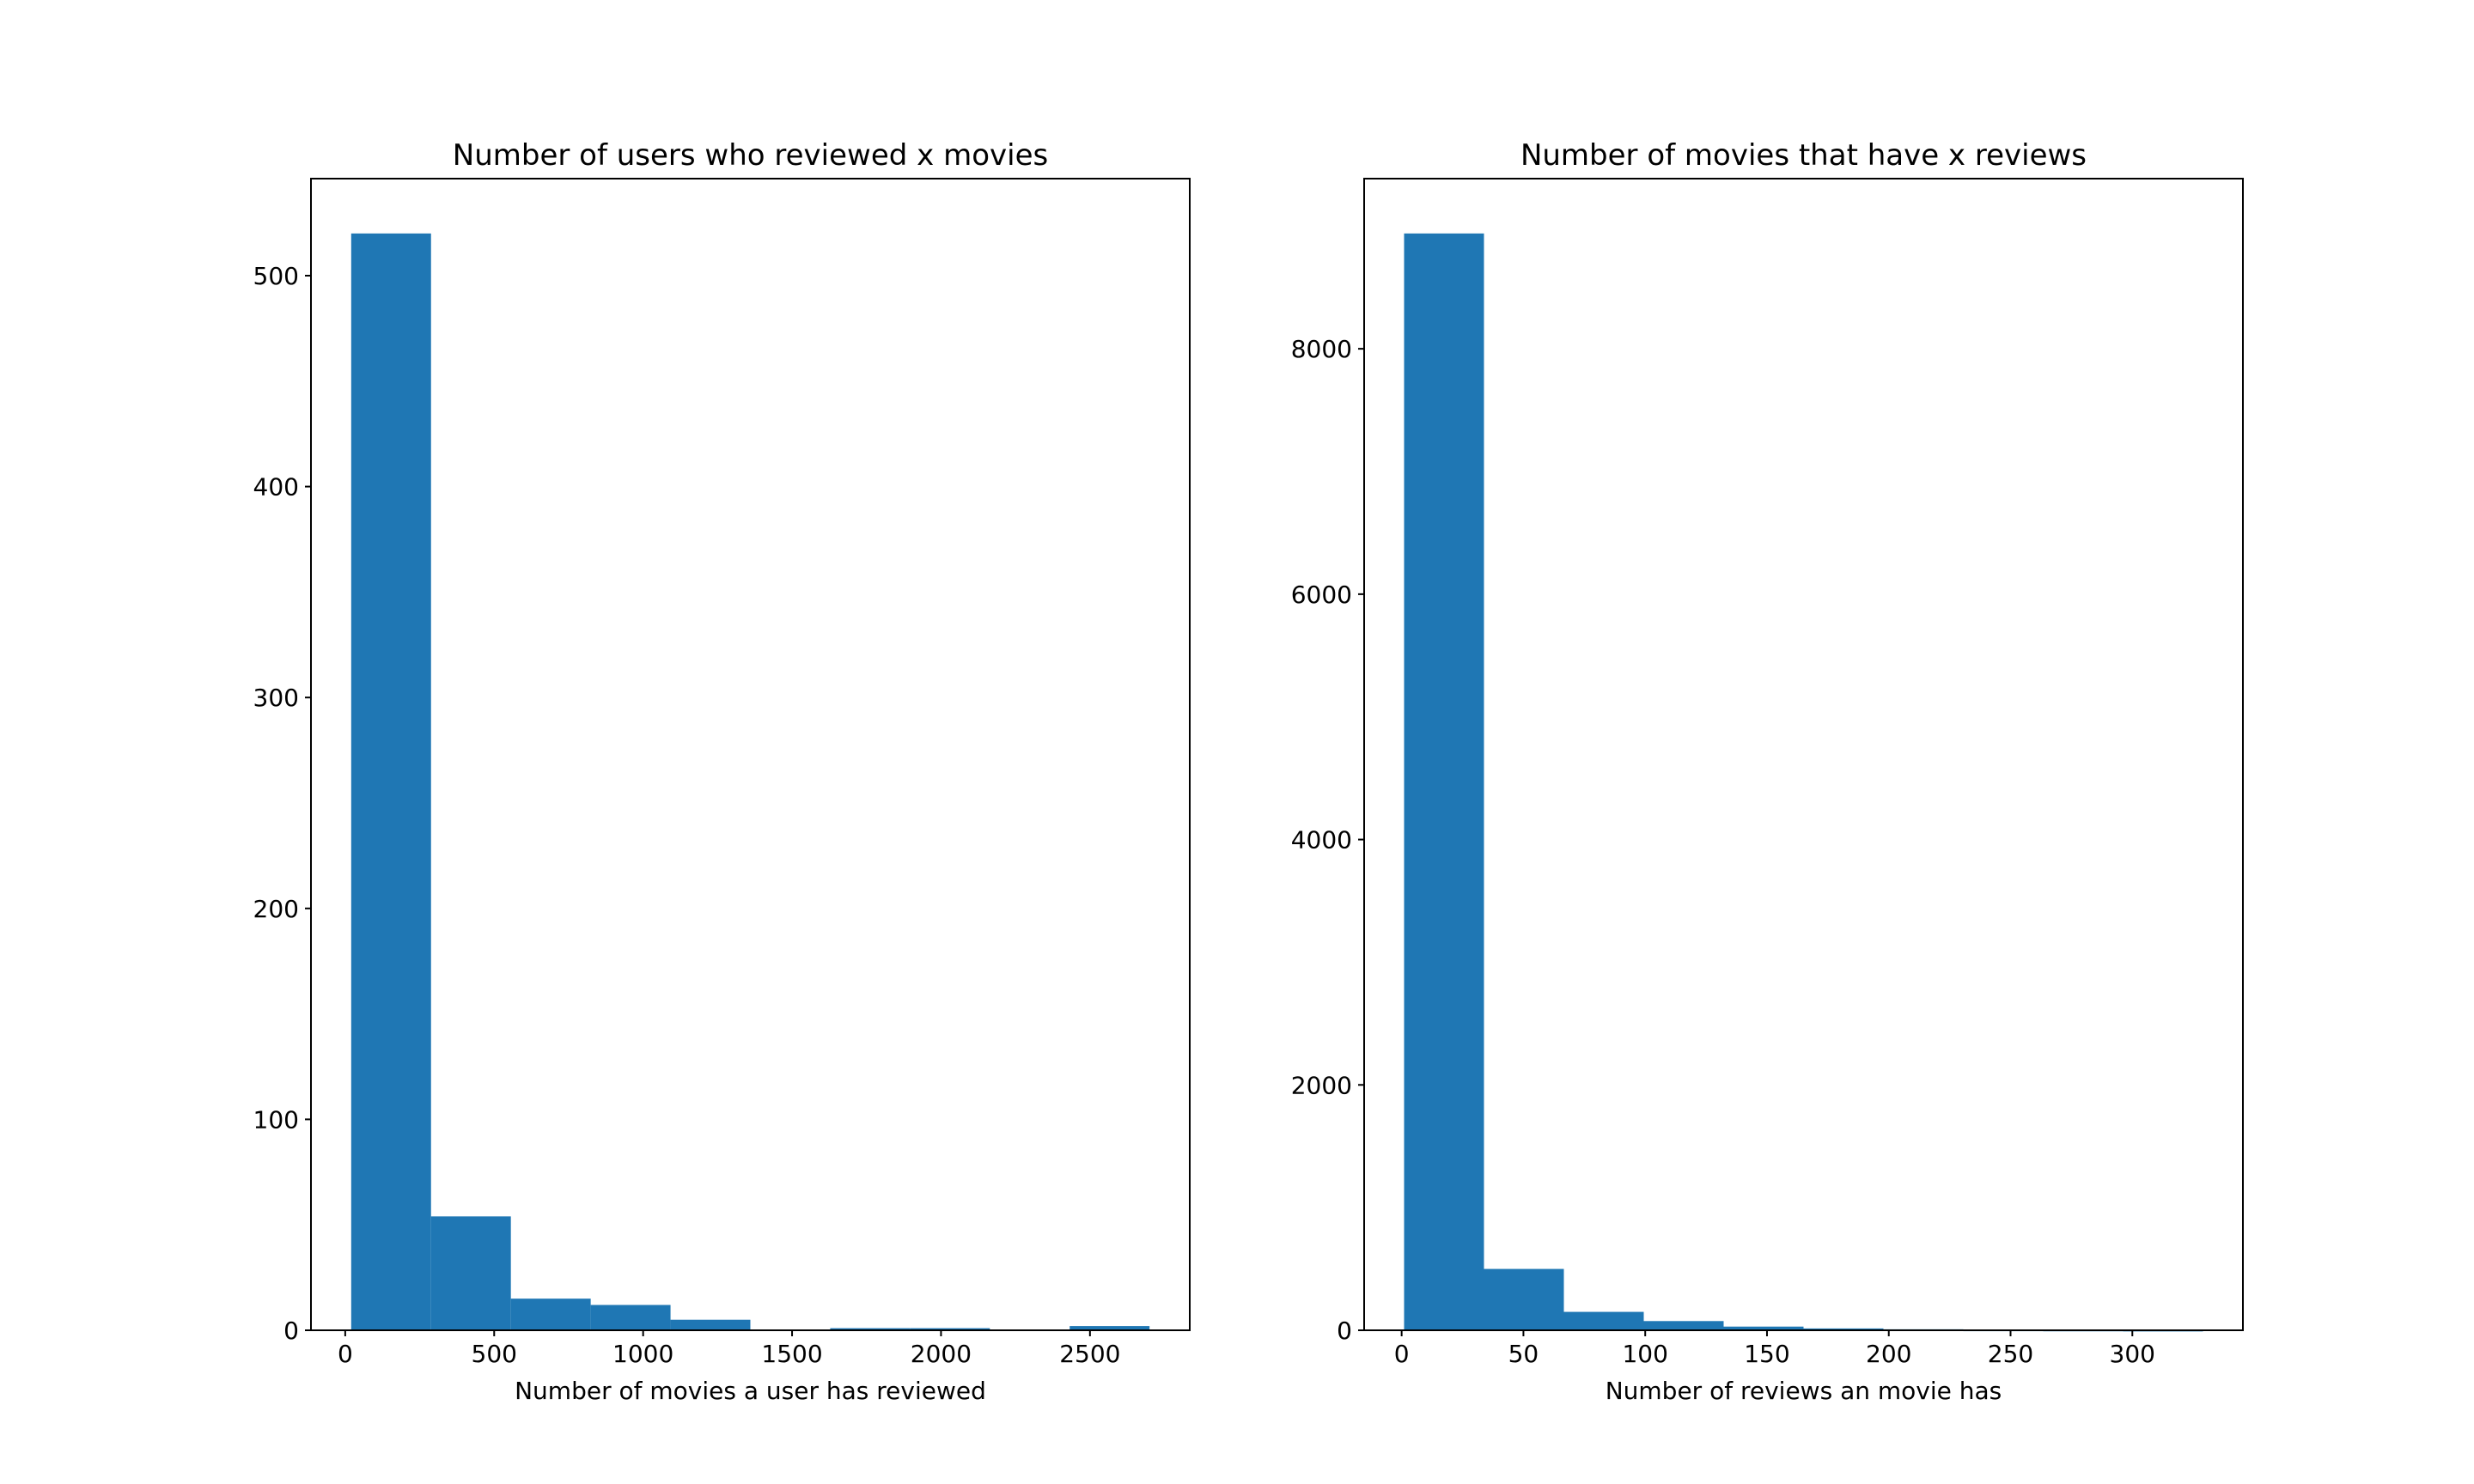  Describe the element at coordinates (276, 488) in the screenshot. I see `y-tick-label: 400` at that location.